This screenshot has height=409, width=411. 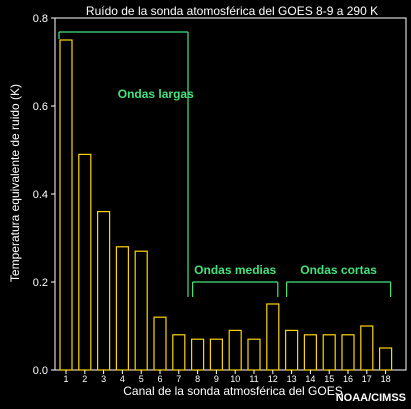 What do you see at coordinates (178, 379) in the screenshot?
I see `x-tick-label: 7` at bounding box center [178, 379].